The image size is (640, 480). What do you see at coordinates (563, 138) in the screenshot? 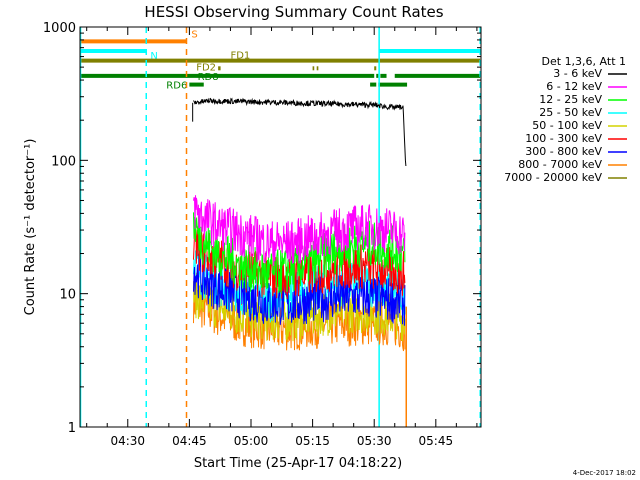
I see `legend-label: 100 - 300 keV` at bounding box center [563, 138].